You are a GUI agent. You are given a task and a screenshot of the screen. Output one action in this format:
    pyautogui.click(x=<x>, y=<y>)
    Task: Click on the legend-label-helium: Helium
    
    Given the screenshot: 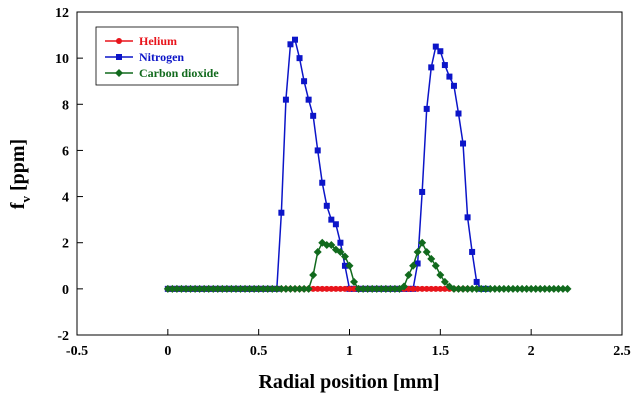 What is the action you would take?
    pyautogui.click(x=158, y=41)
    